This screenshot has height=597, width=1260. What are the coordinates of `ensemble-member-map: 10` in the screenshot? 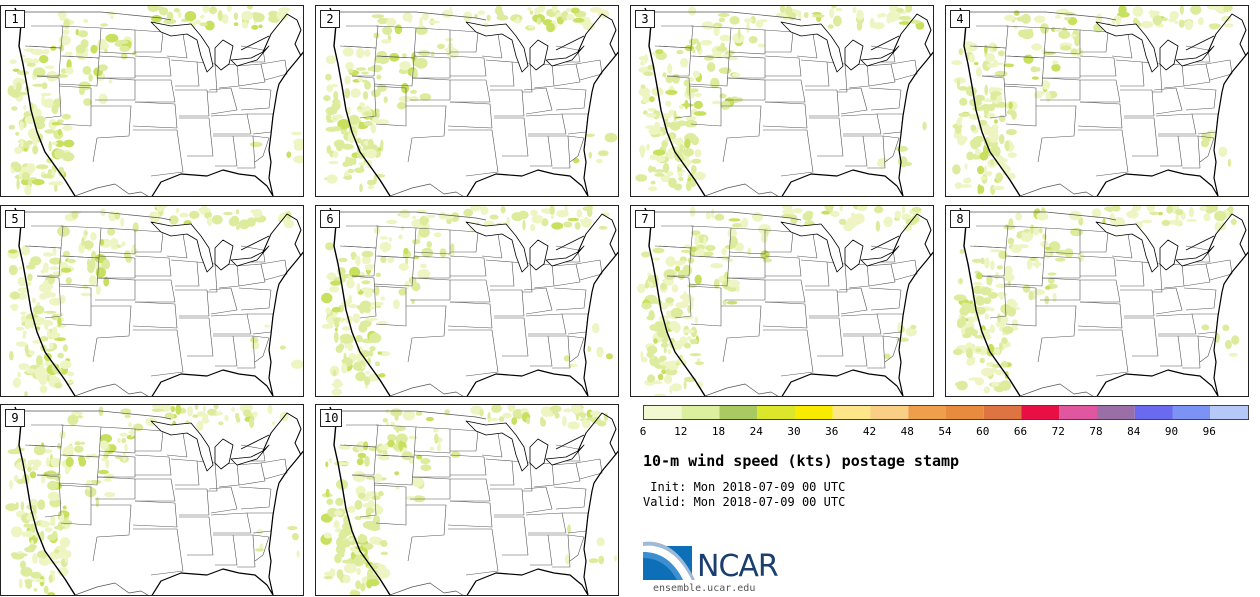 It's located at (467, 500).